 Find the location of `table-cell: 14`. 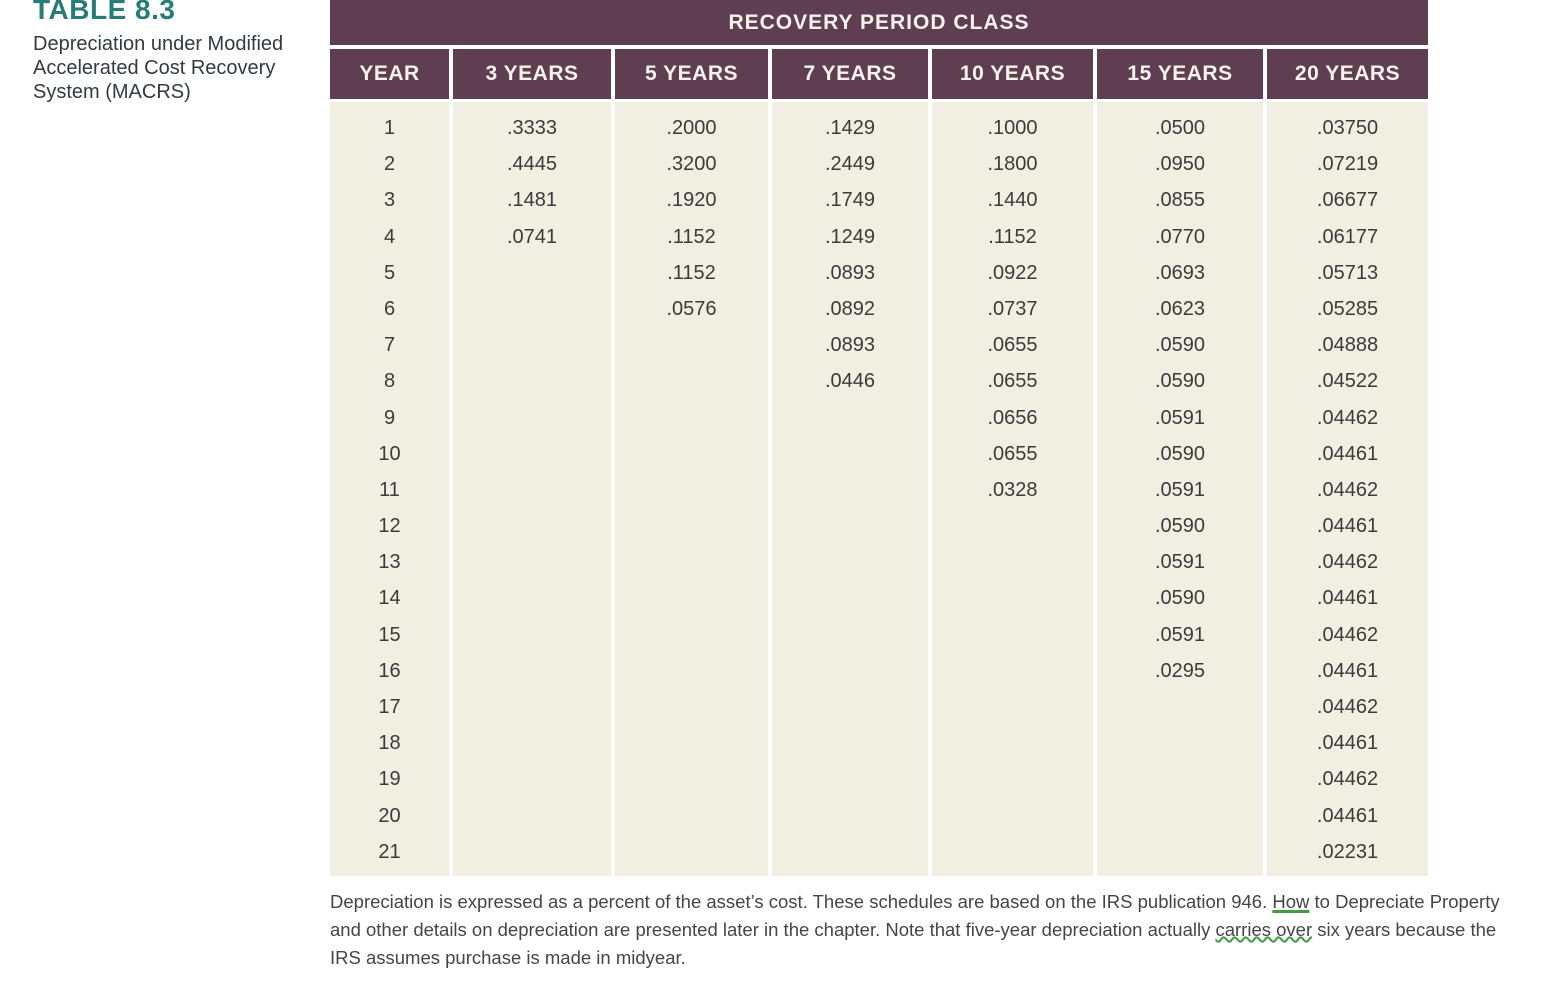

table-cell: 14 is located at coordinates (389, 598).